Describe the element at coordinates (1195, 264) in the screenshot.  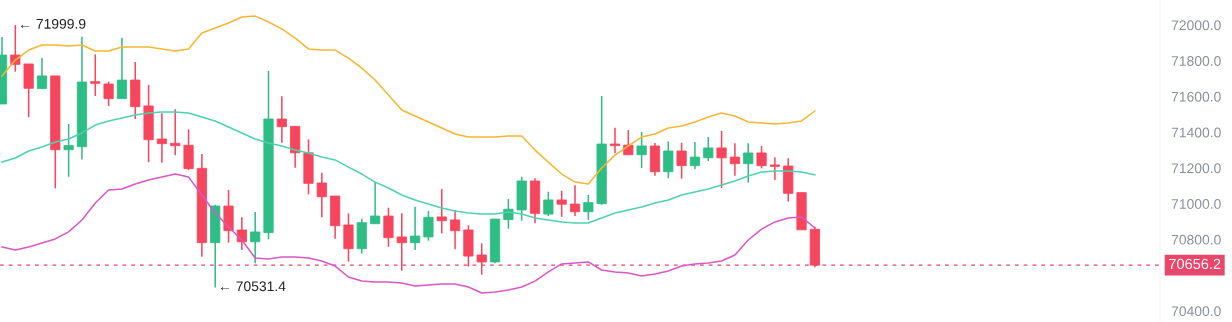
I see `ref-line-label: 70656.2` at that location.